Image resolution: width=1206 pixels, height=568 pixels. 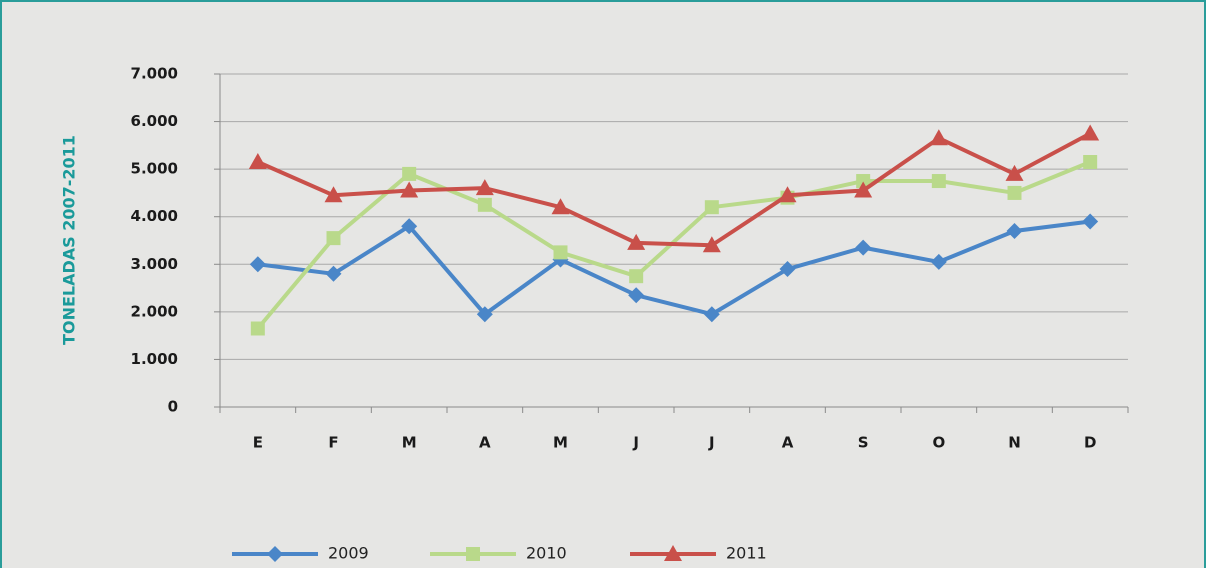 What do you see at coordinates (1014, 443) in the screenshot?
I see `x-tick-label: N` at bounding box center [1014, 443].